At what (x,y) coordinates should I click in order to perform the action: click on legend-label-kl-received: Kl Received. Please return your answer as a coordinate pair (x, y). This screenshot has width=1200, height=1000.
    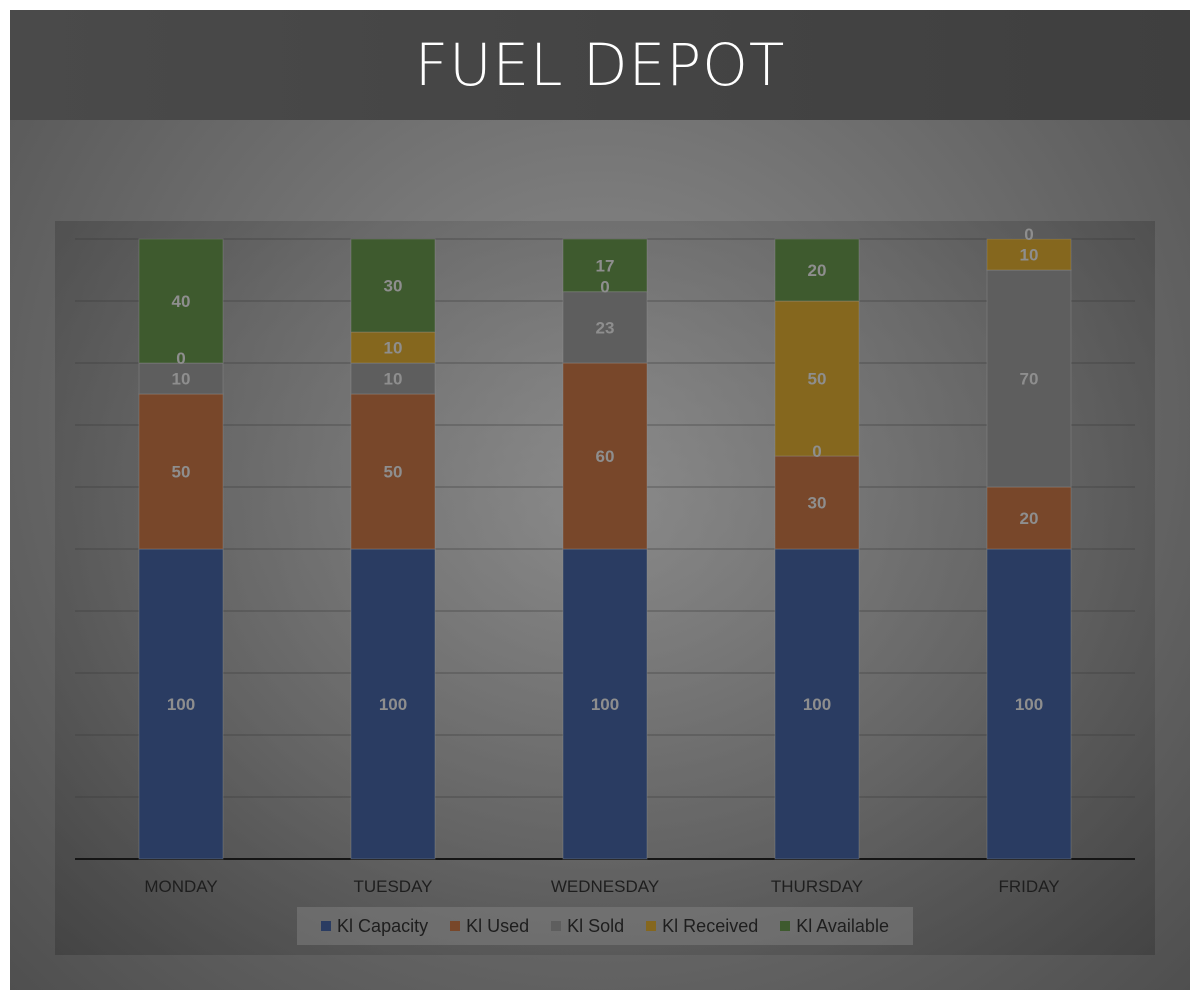
    Looking at the image, I should click on (710, 925).